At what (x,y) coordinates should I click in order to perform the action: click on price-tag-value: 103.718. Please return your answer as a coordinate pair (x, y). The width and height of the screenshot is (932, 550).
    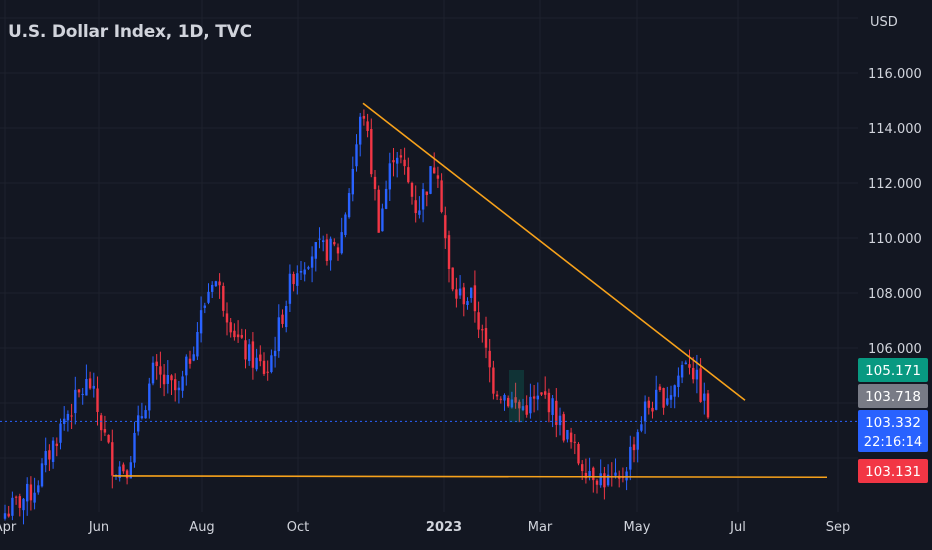
    Looking at the image, I should click on (893, 397).